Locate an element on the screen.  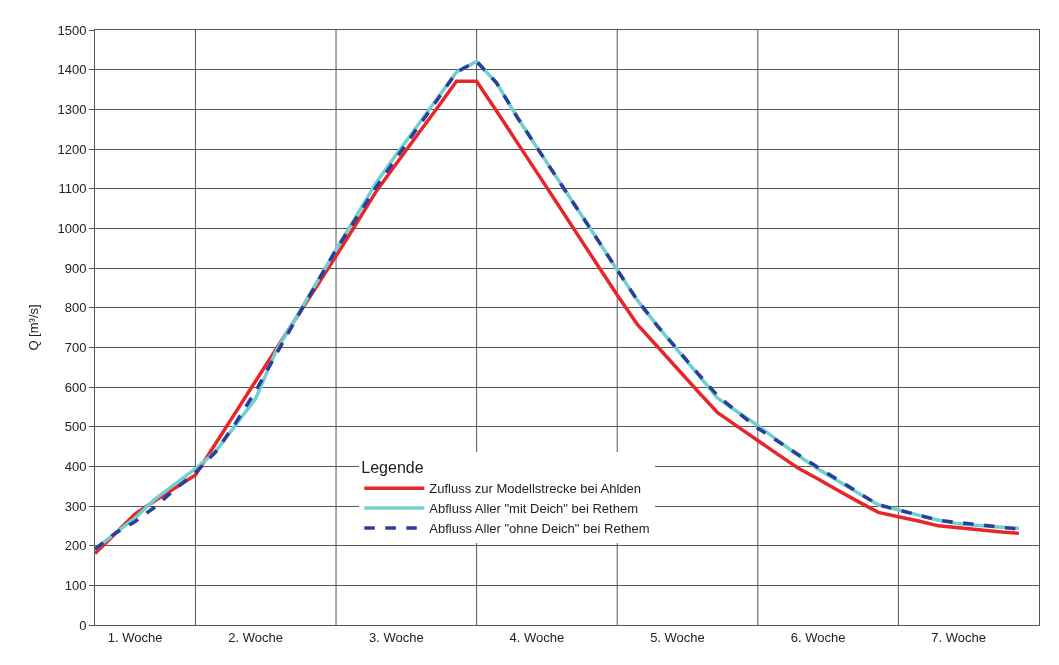
y-tick-label: 1500 is located at coordinates (72, 30).